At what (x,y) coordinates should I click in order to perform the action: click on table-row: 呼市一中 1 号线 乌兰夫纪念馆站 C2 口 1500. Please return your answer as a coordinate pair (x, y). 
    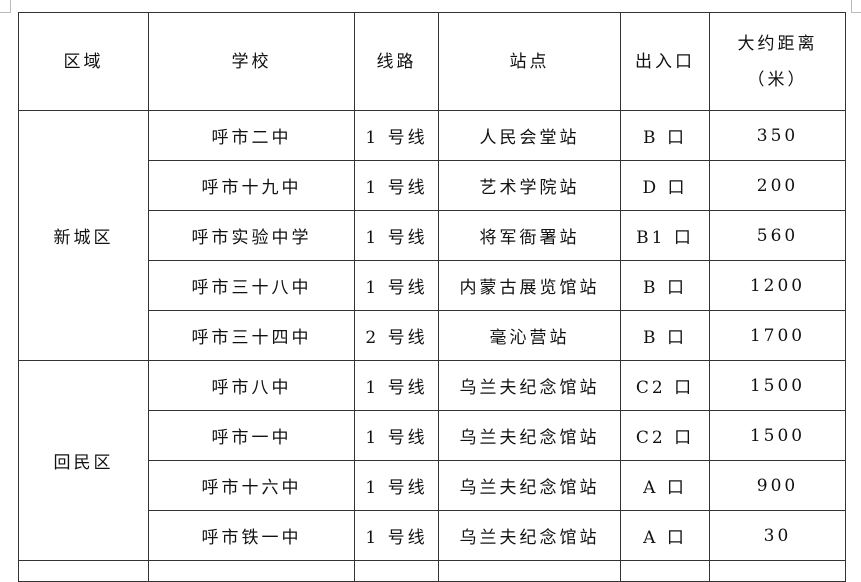
    Looking at the image, I should click on (432, 435).